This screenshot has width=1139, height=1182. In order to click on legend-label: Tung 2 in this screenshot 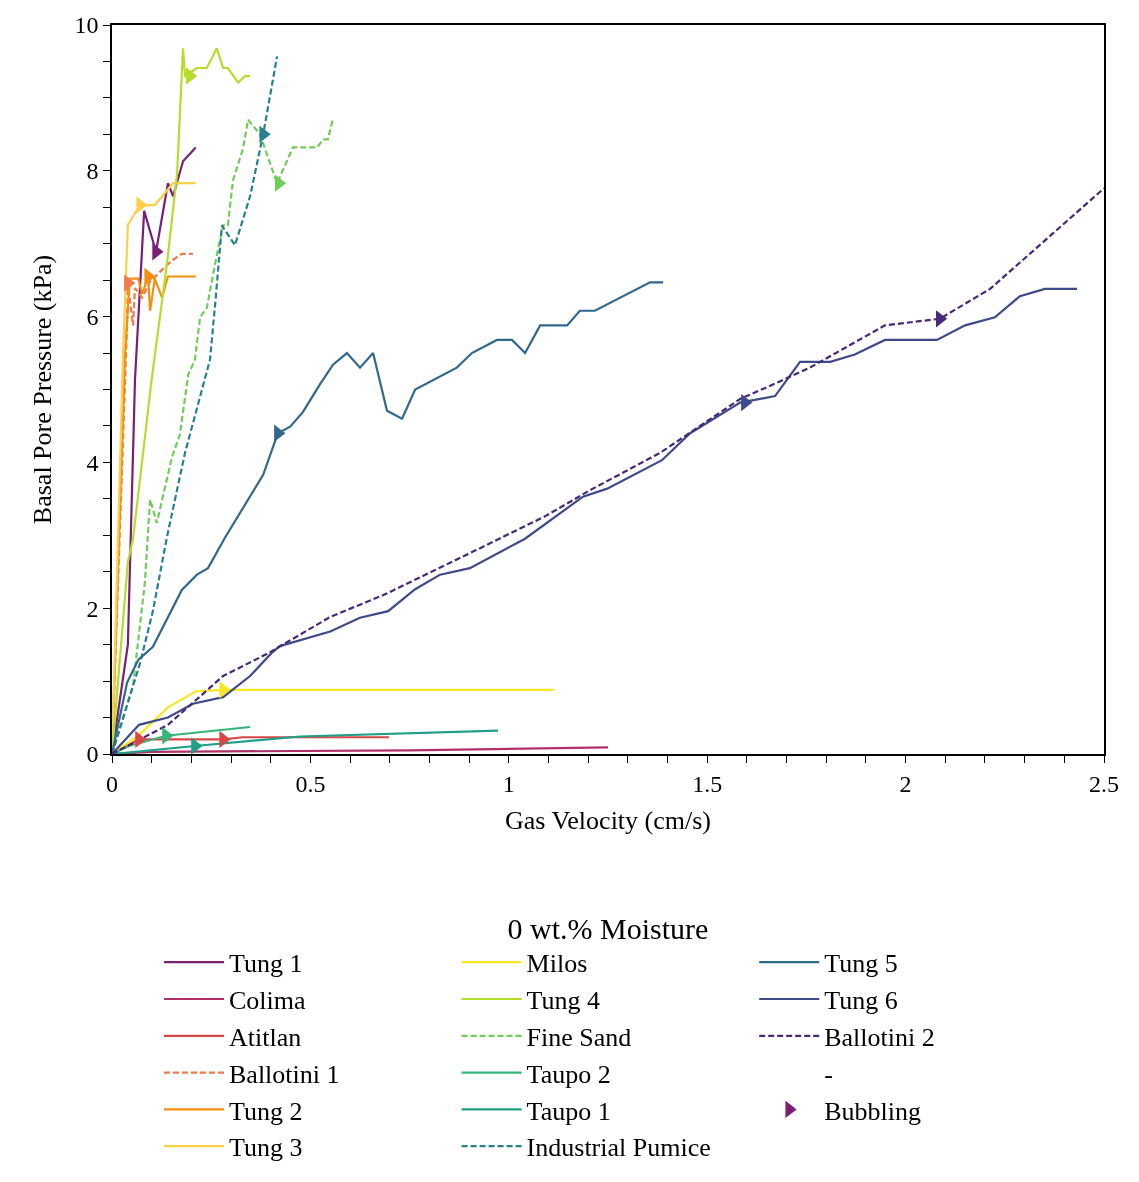, I will do `click(266, 1111)`.